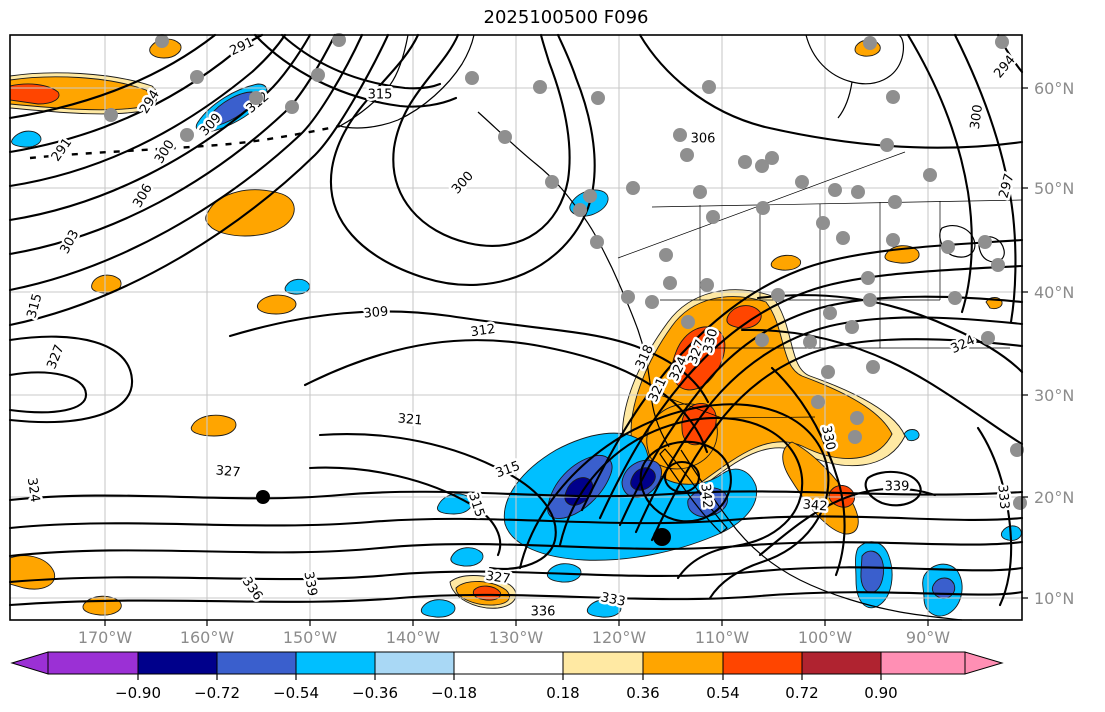 This screenshot has width=1105, height=712. I want to click on lon-tick-label: 110°W, so click(722, 637).